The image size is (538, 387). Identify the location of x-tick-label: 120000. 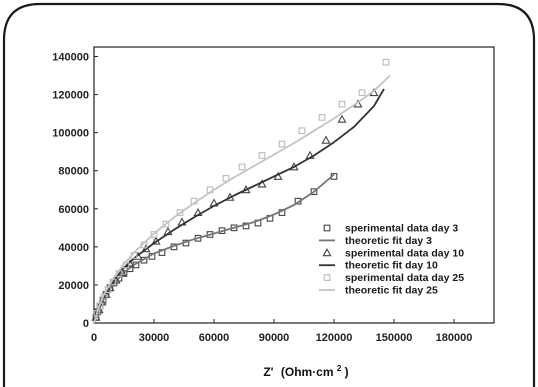
(334, 338).